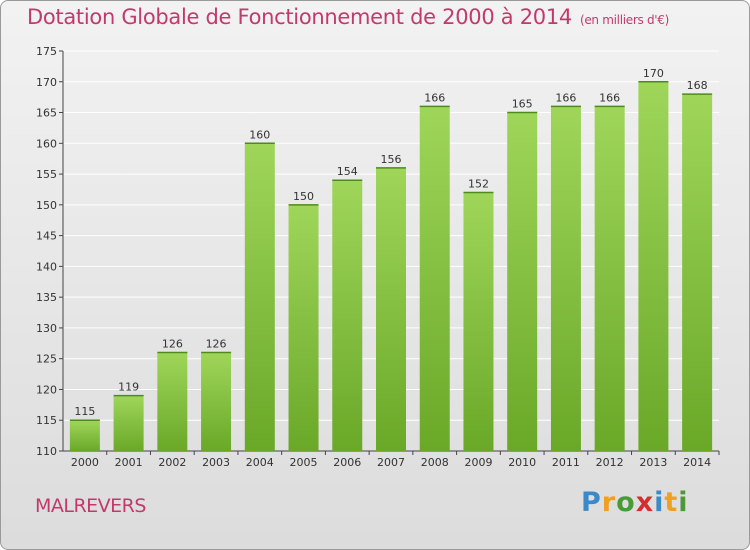 The image size is (750, 550). Describe the element at coordinates (46, 174) in the screenshot. I see `y-tick-label: 155` at that location.